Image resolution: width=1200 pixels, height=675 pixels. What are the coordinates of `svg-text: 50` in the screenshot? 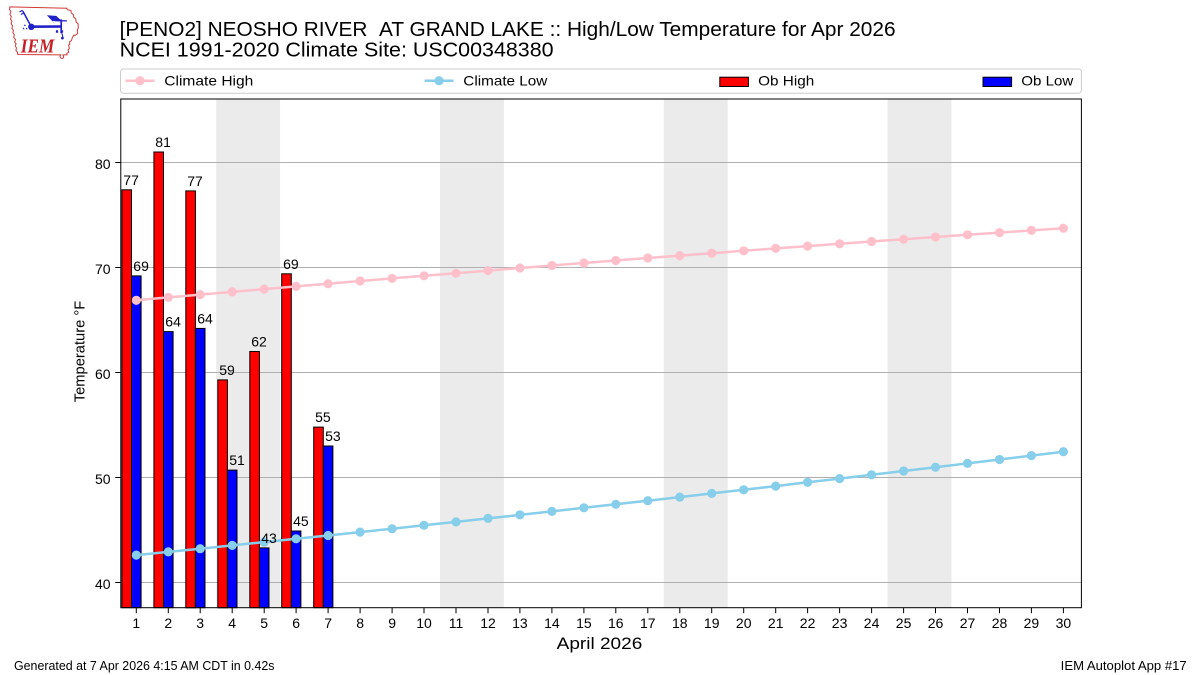 It's located at (103, 479).